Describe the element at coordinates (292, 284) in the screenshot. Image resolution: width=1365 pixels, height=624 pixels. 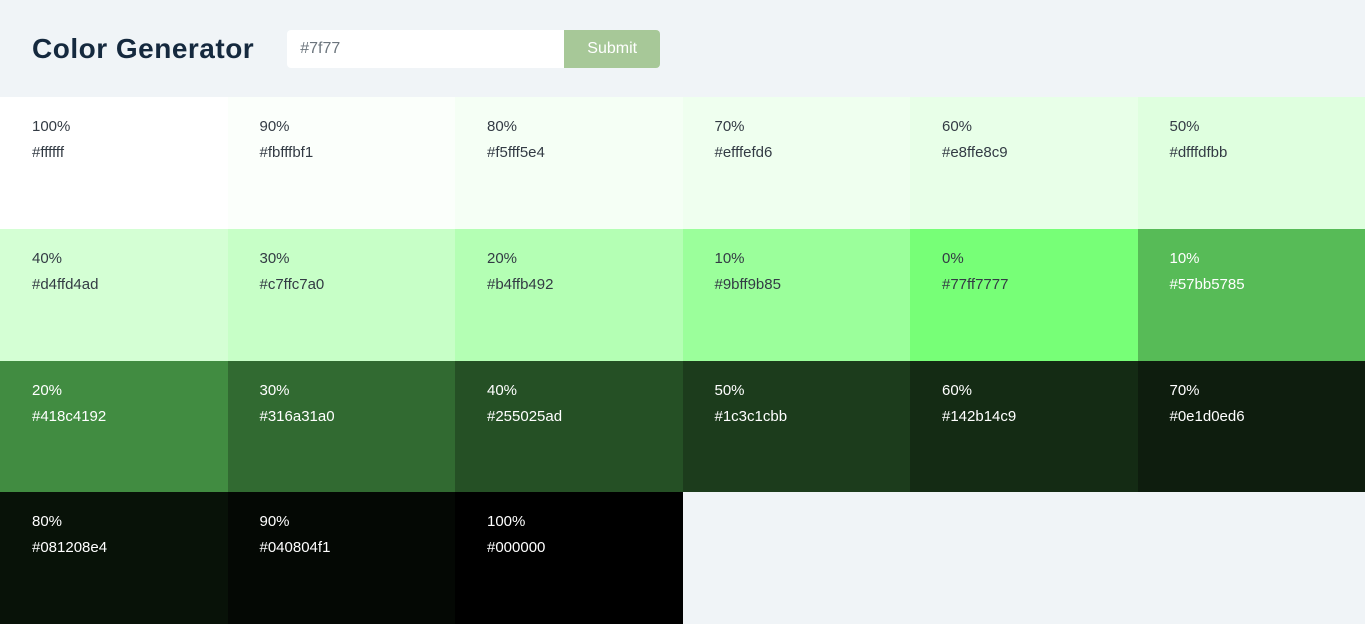
I see `swatch-hex-label: #c7ffc7a0` at that location.